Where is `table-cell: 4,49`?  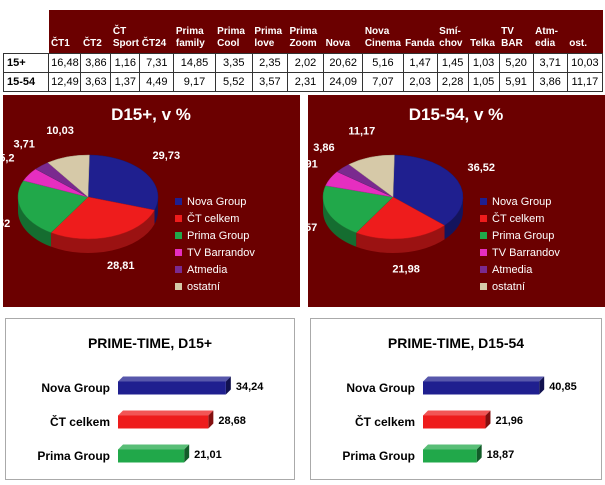 table-cell: 4,49 is located at coordinates (157, 82).